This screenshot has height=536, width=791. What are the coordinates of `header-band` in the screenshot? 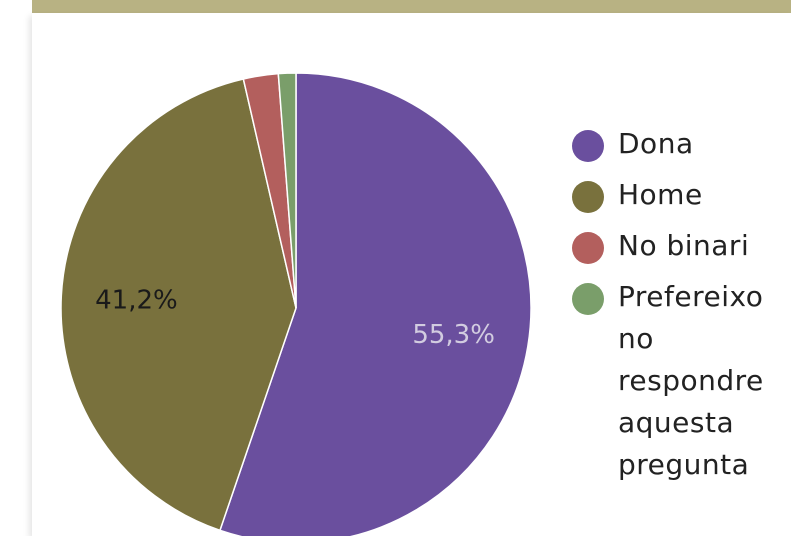 It's located at (411, 6).